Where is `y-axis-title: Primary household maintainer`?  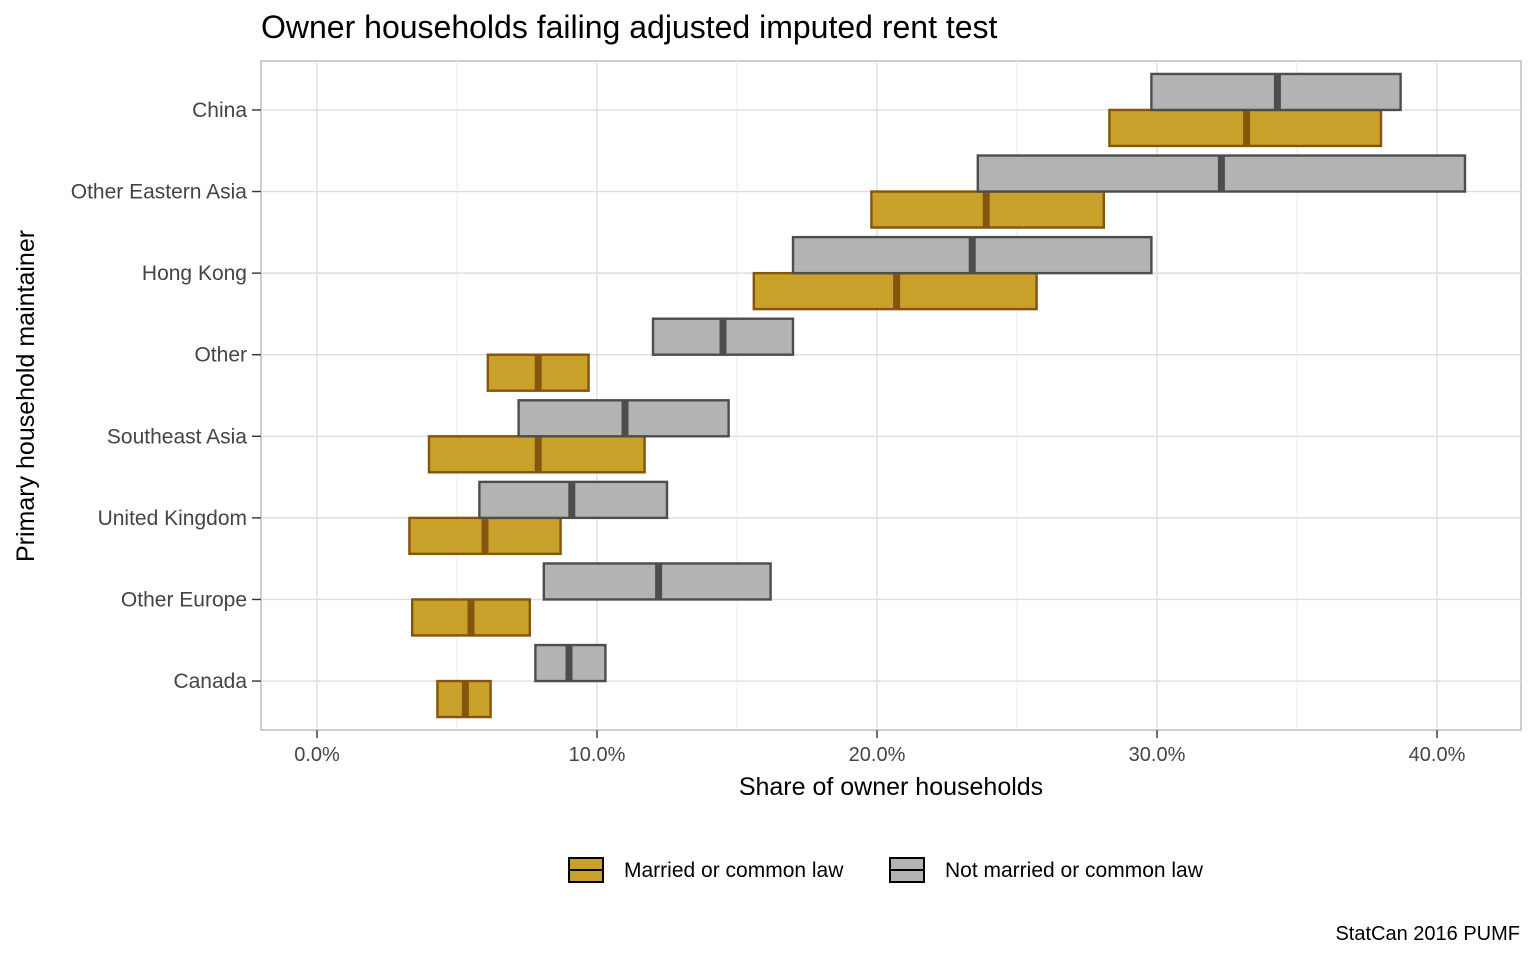 y-axis-title: Primary household maintainer is located at coordinates (26, 396).